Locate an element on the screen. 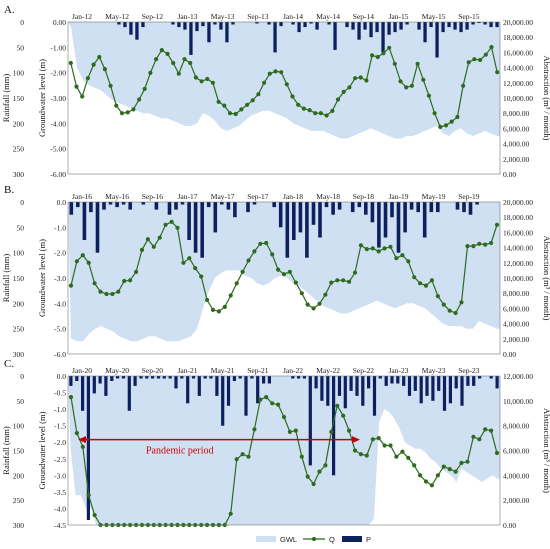 The image size is (550, 549). legend-label-gwl: GWL is located at coordinates (288, 539).